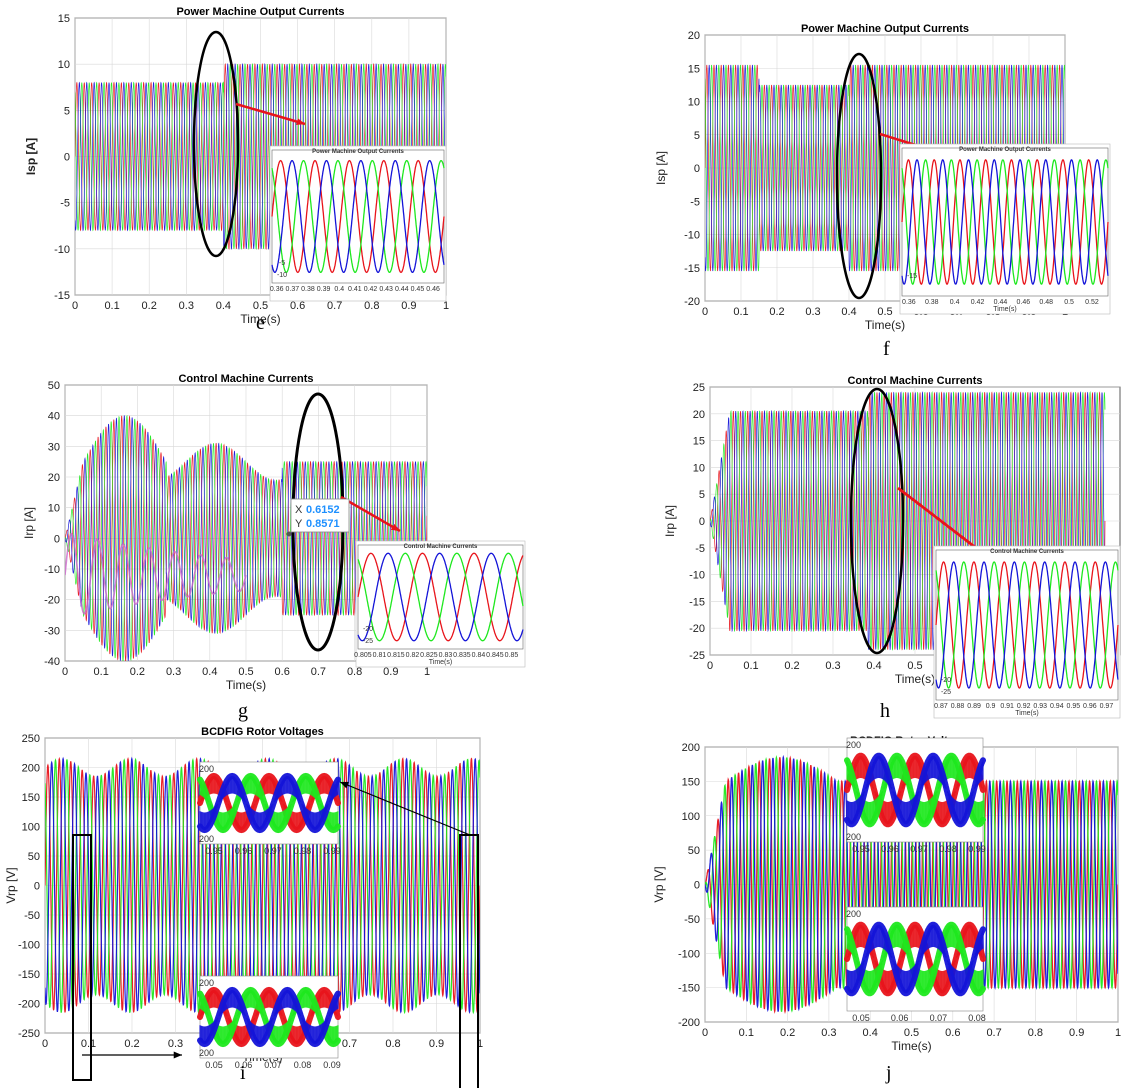 This screenshot has width=1123, height=1088. I want to click on inset-x-tick: 0.845, so click(495, 655).